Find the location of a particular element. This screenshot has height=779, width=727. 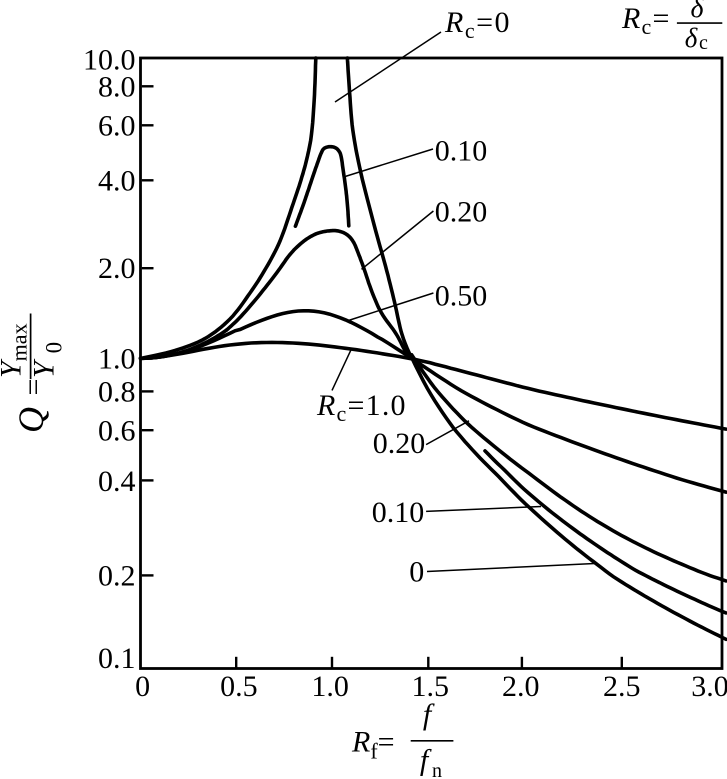

svg-text: Rf= is located at coordinates (373, 745).